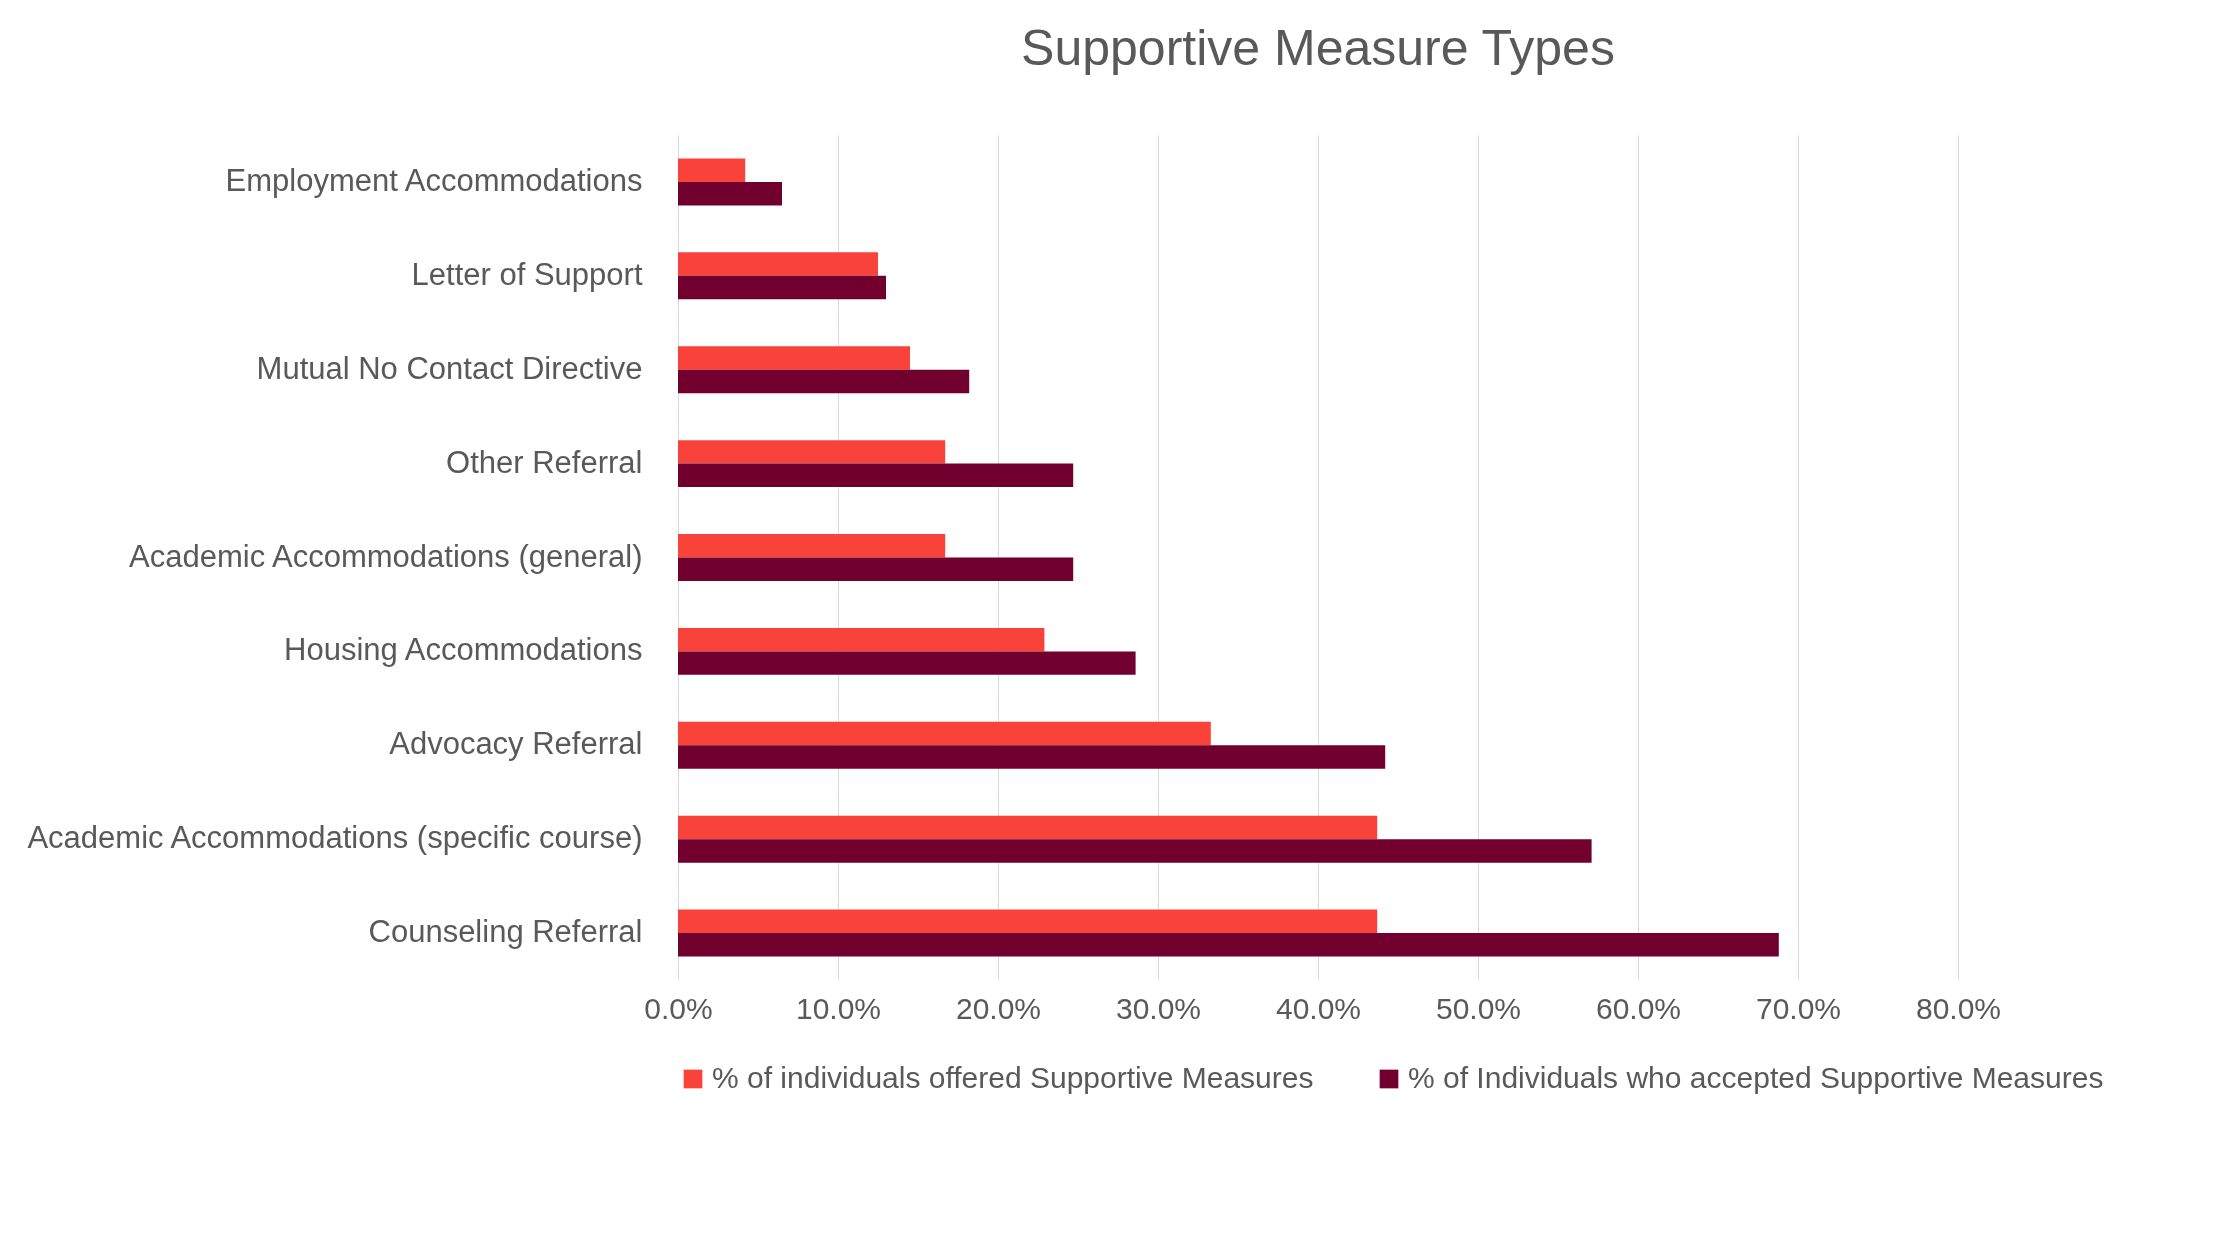 The height and width of the screenshot is (1252, 2236). Describe the element at coordinates (1798, 1008) in the screenshot. I see `x-tick-label: 70.0%` at that location.